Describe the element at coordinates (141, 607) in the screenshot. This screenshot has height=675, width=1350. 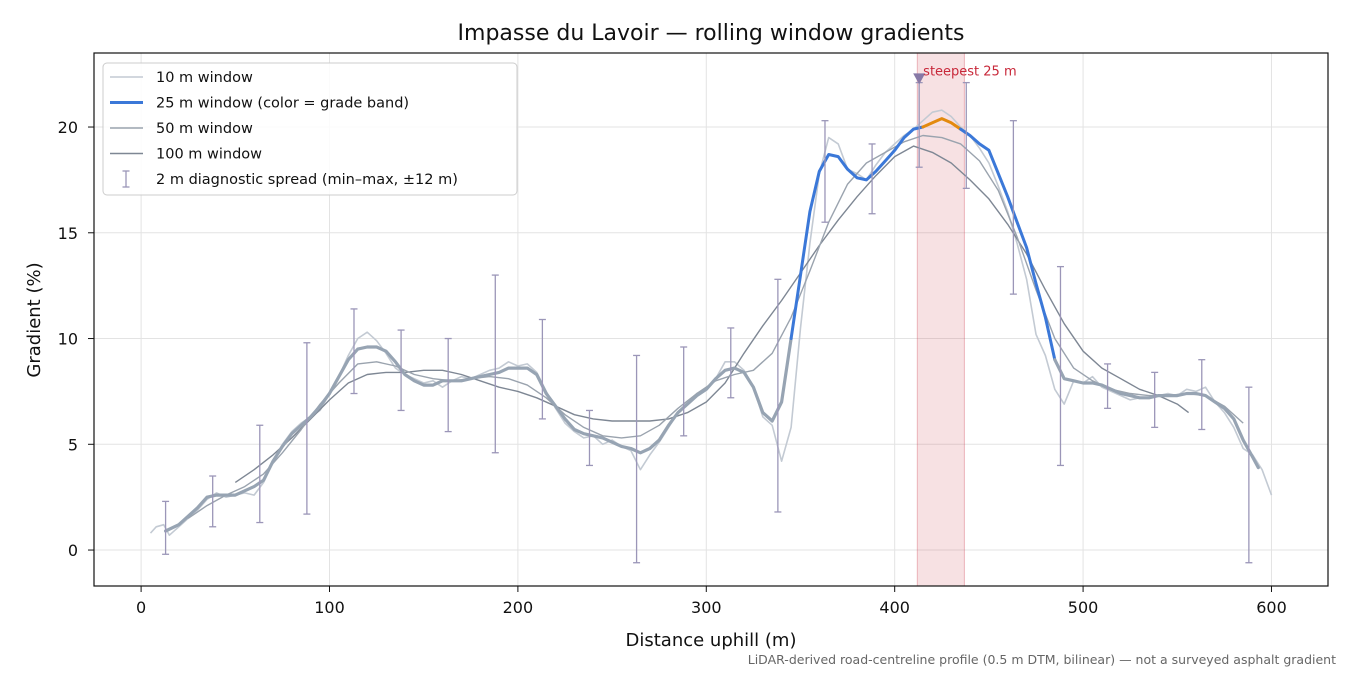
I see `x-tick-label: 0` at that location.